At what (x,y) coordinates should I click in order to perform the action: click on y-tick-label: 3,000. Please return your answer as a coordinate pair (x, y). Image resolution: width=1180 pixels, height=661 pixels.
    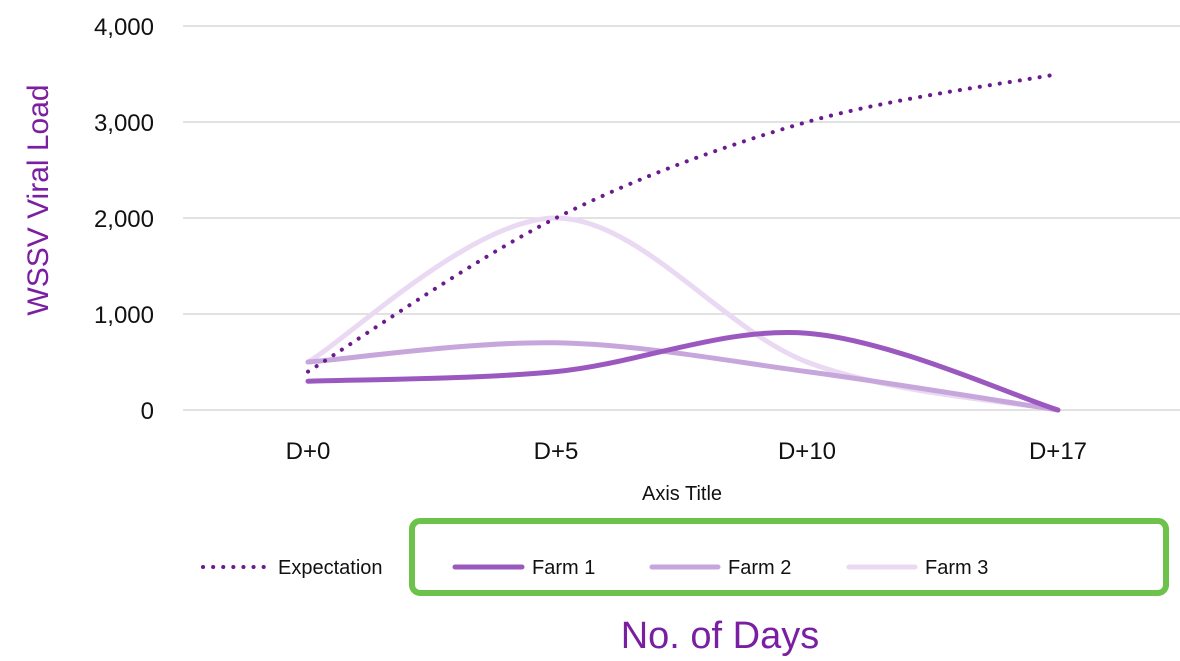
    Looking at the image, I should click on (124, 123).